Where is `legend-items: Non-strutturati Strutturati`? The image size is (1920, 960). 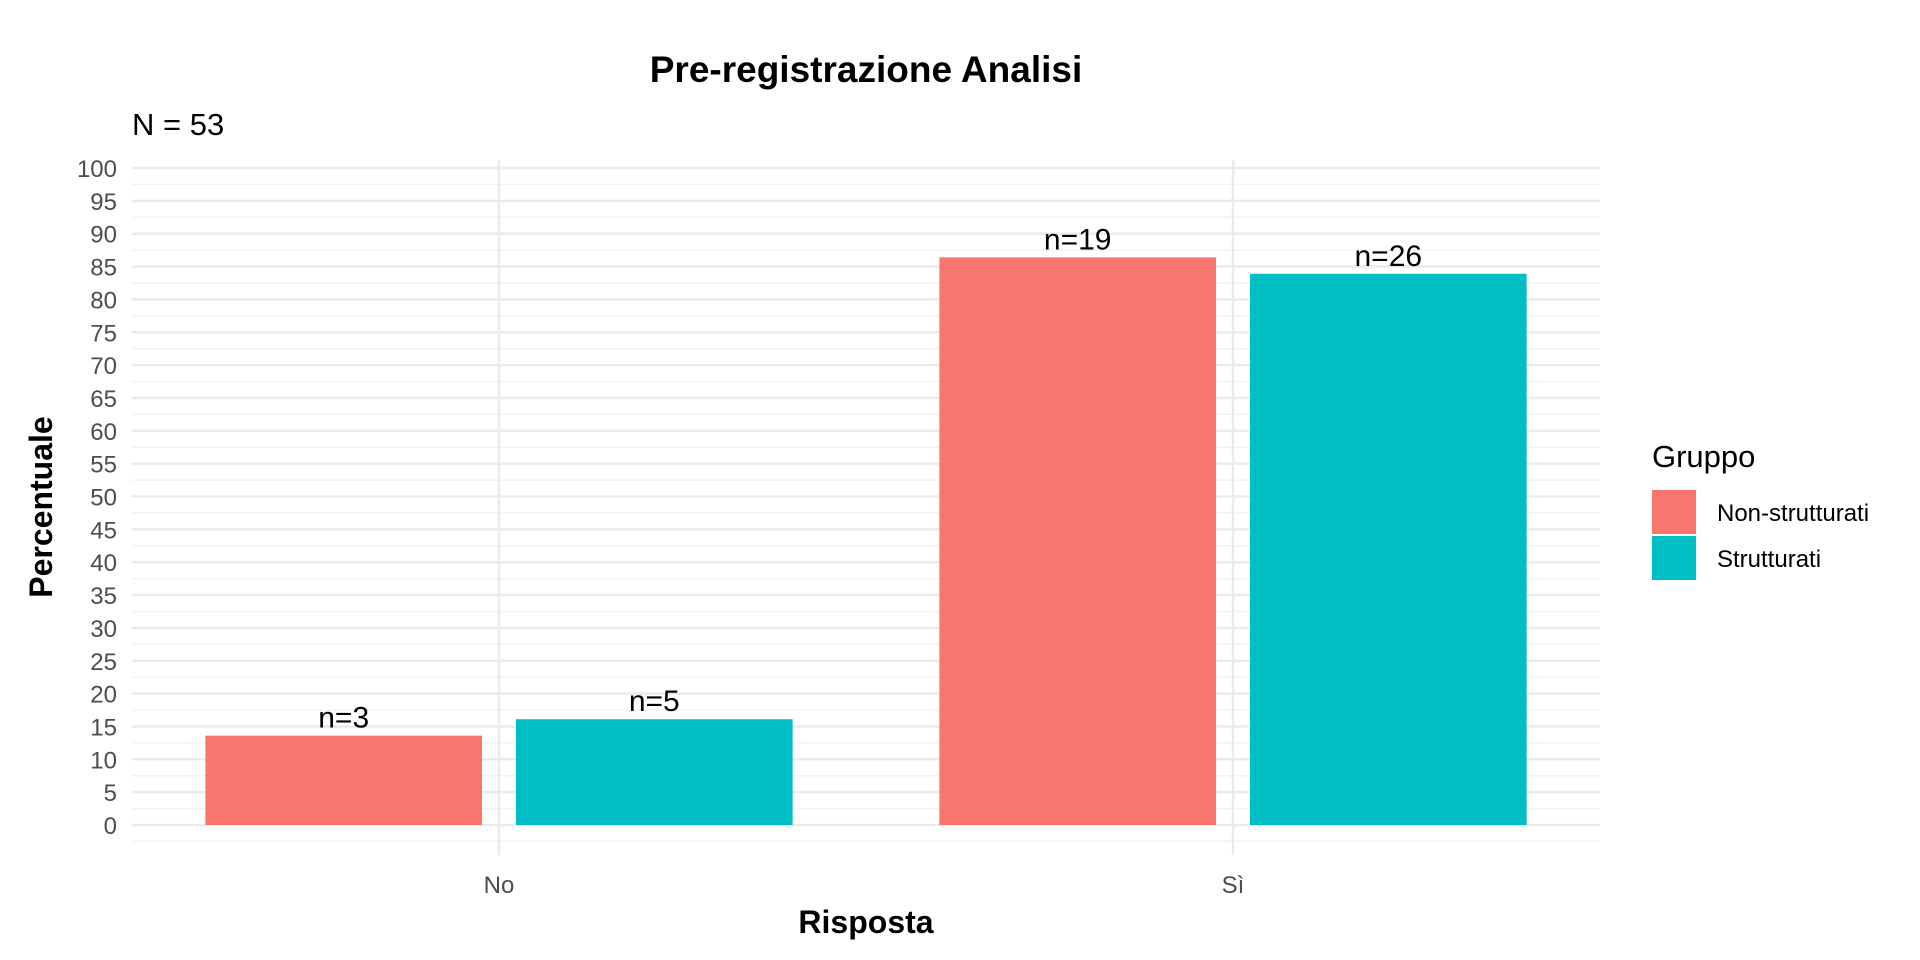 legend-items: Non-strutturati Strutturati is located at coordinates (1760, 535).